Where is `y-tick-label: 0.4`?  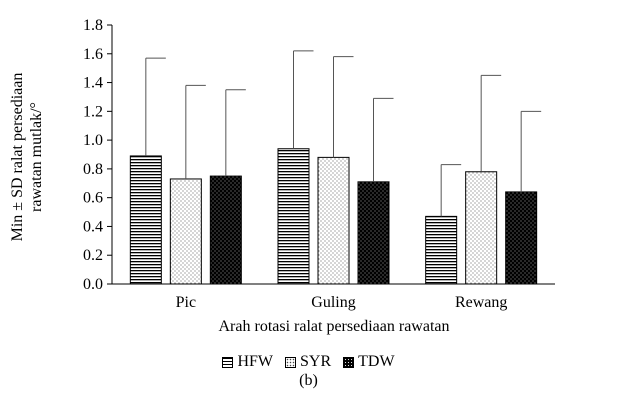 y-tick-label: 0.4 is located at coordinates (93, 226).